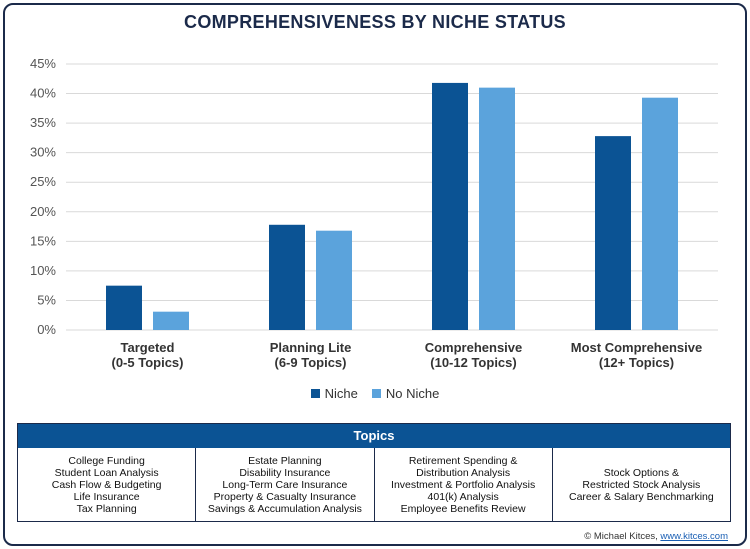 This screenshot has height=549, width=750. I want to click on topic-item: Long-Term Care Insurance, so click(285, 484).